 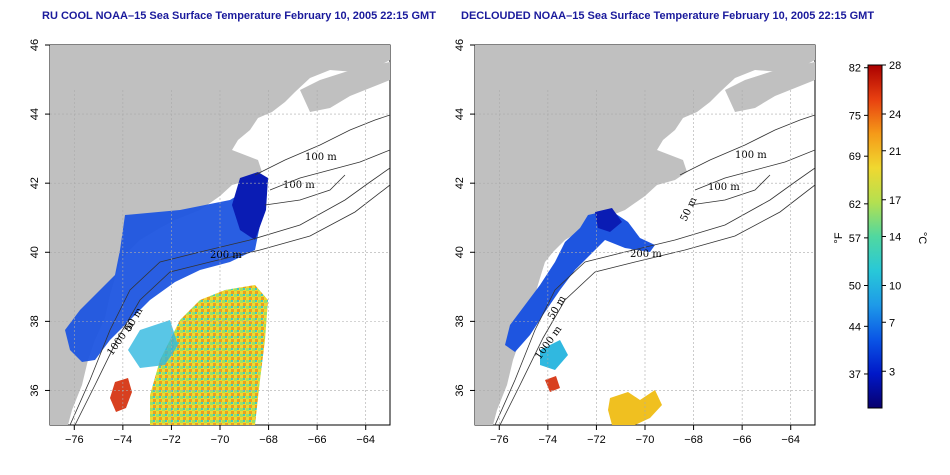 I want to click on colorbar-ticks: 28 24 21 17 14 10 7 3 82 75 69 62 57 50 44 37, so click(x=875, y=220).